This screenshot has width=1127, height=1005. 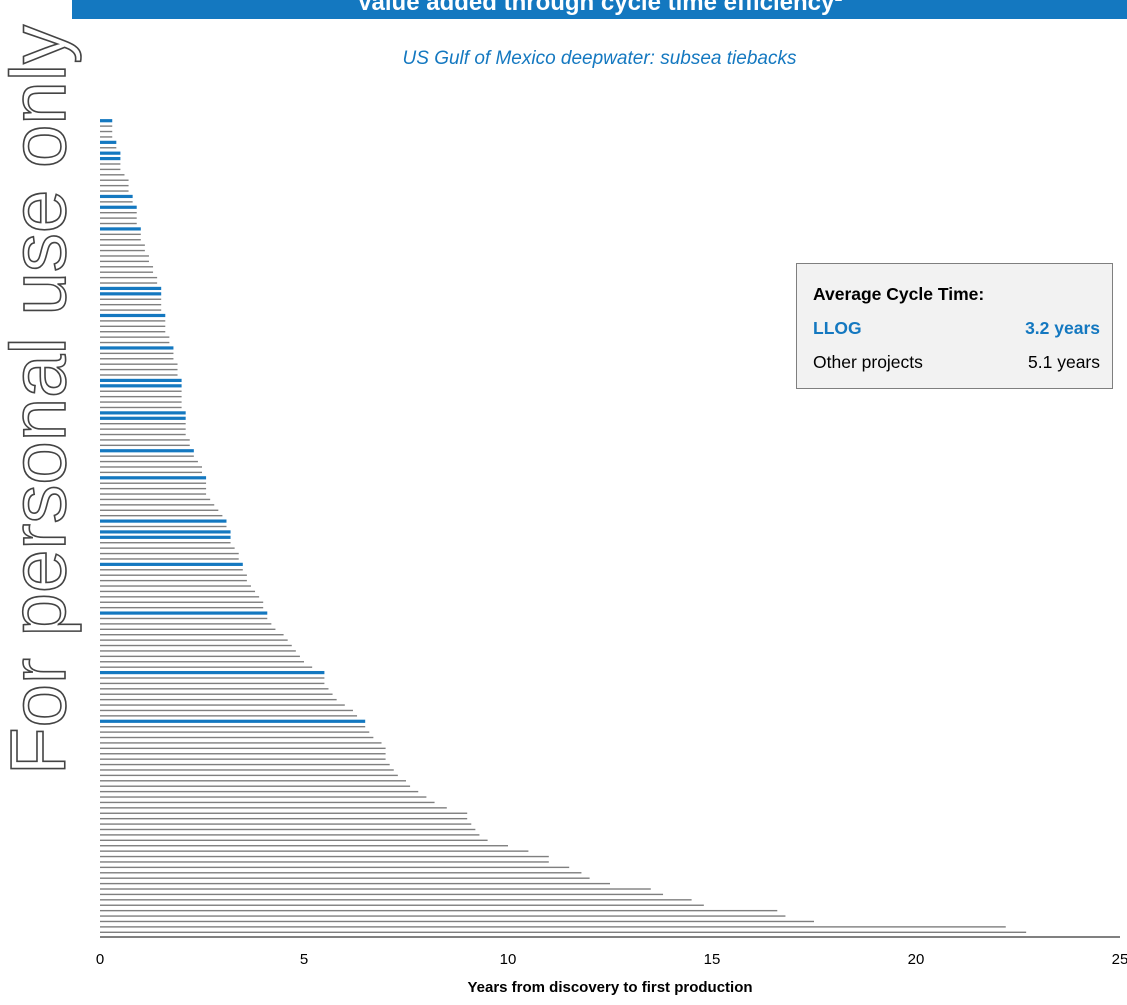 What do you see at coordinates (956, 330) in the screenshot?
I see `legend-row-llog: LLOG 3.2 years` at bounding box center [956, 330].